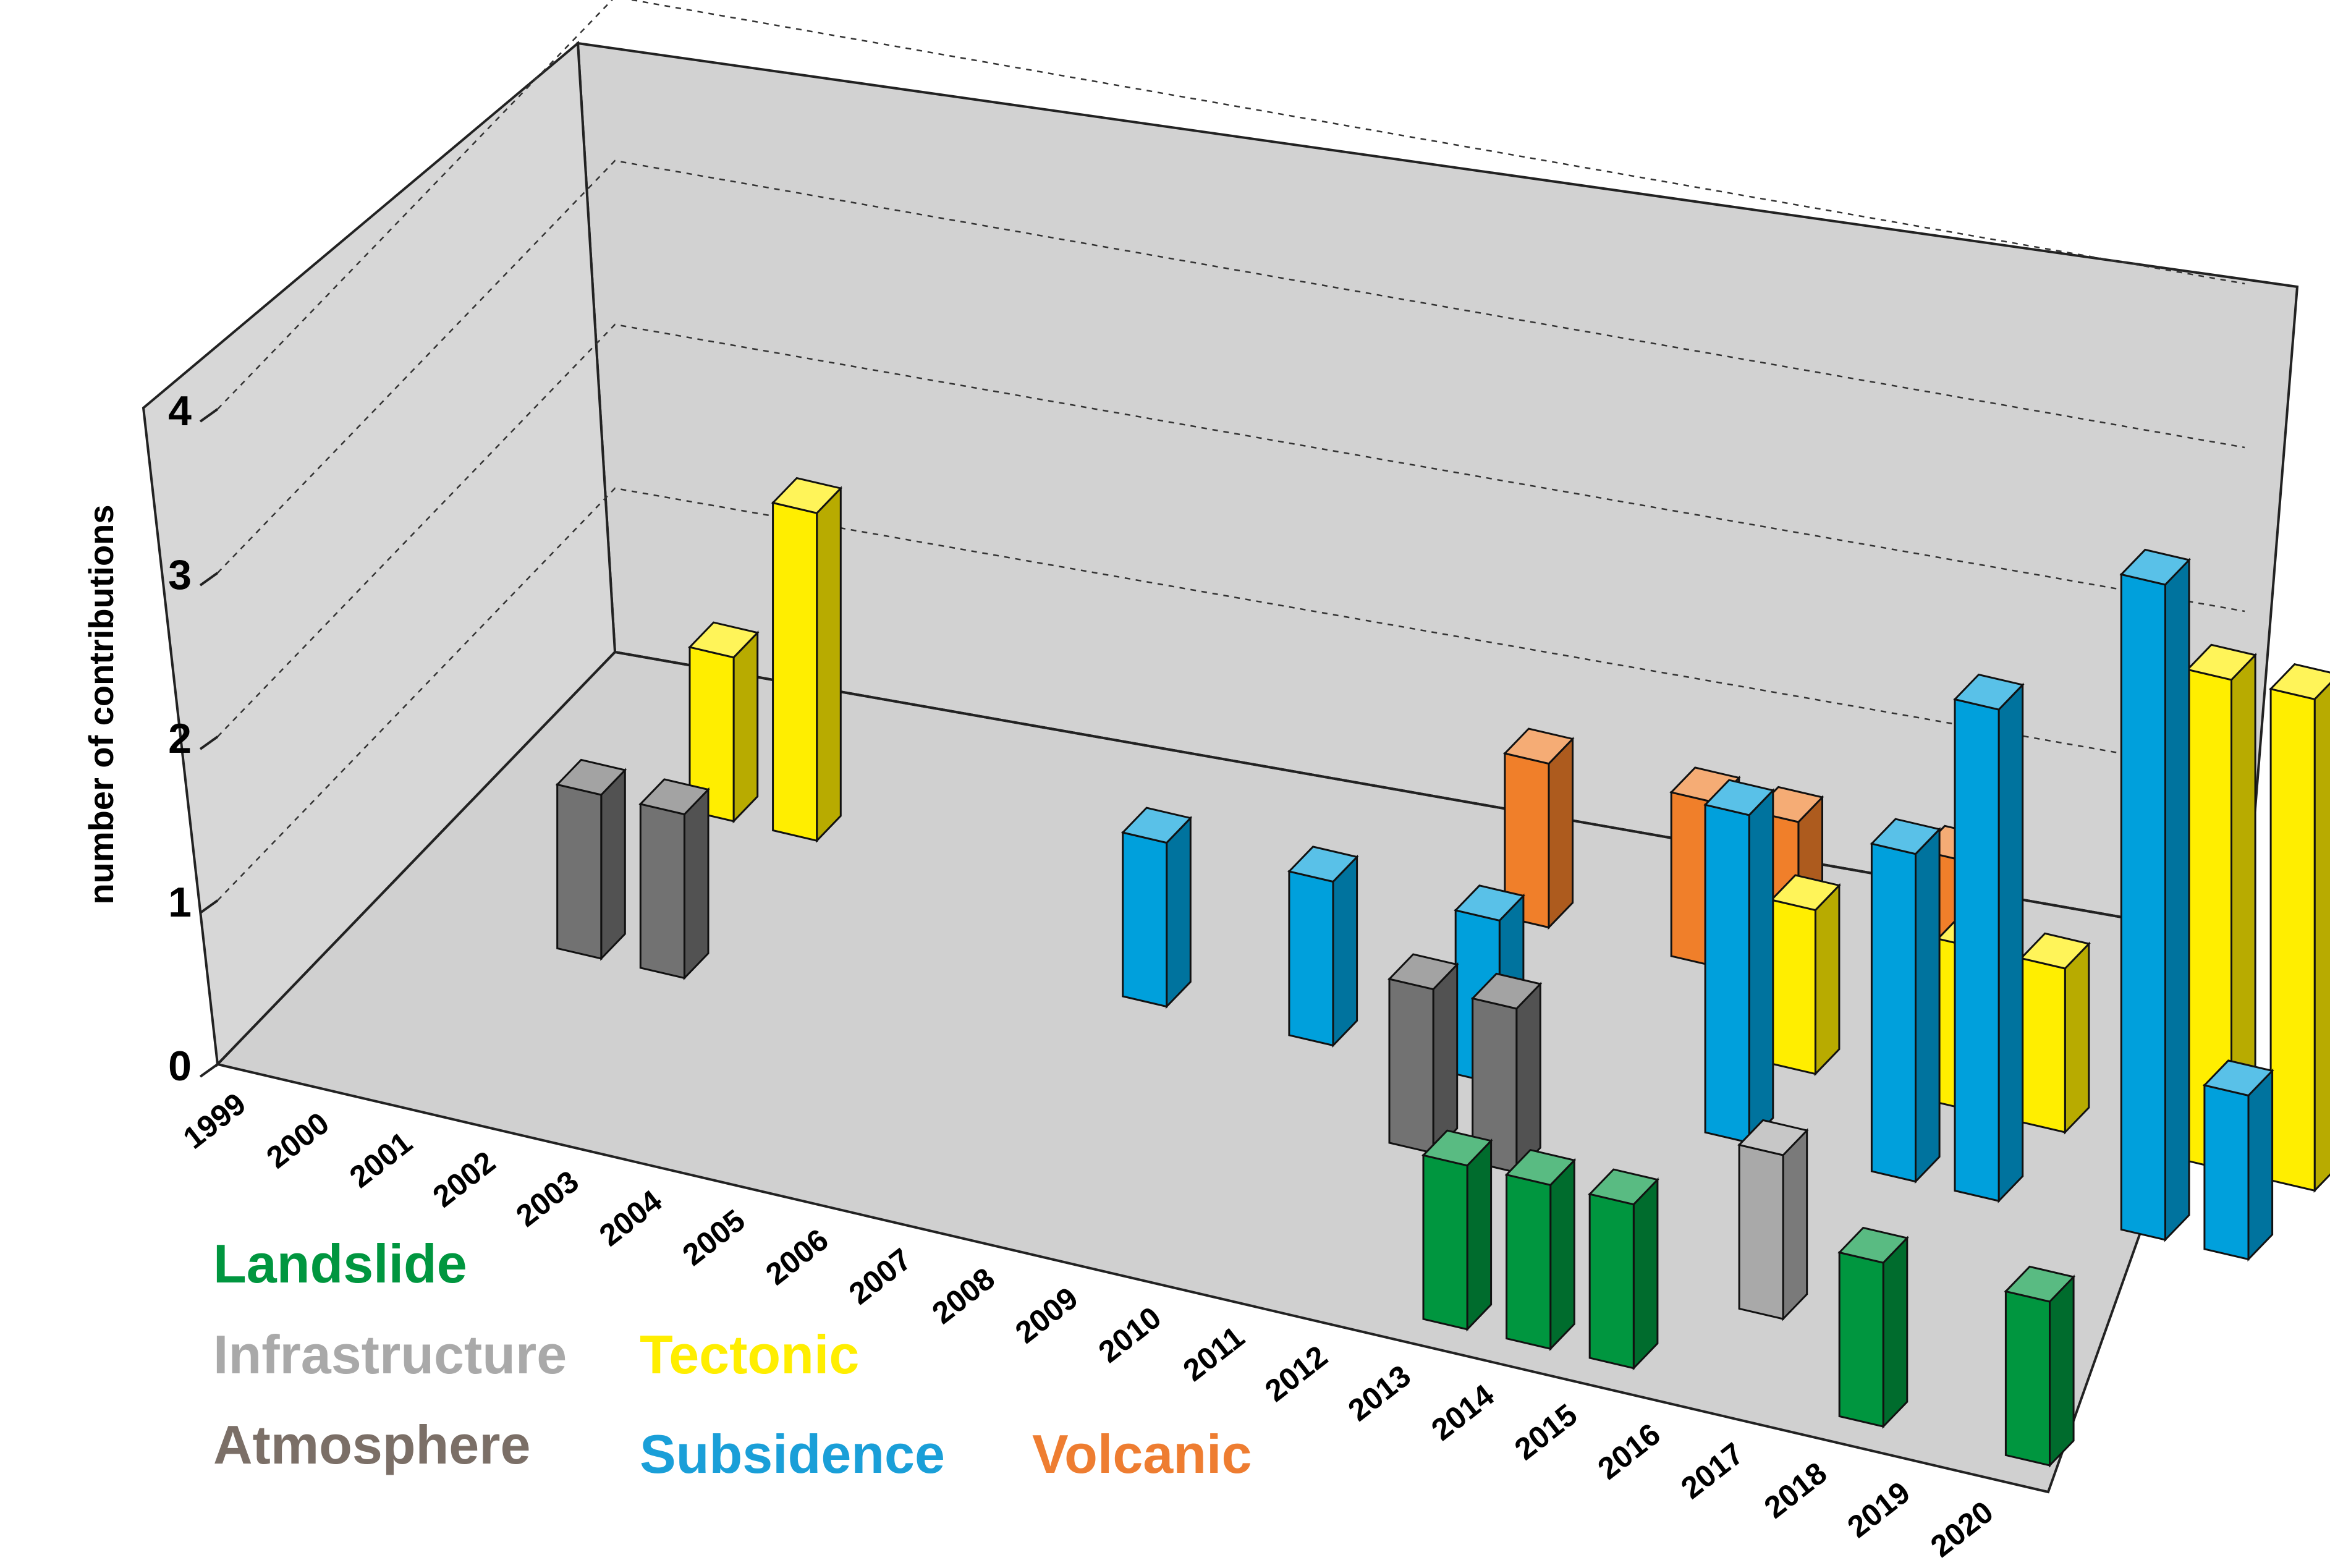 This screenshot has height=1568, width=2330. What do you see at coordinates (1296, 1374) in the screenshot?
I see `x-tick-label: 2012` at bounding box center [1296, 1374].